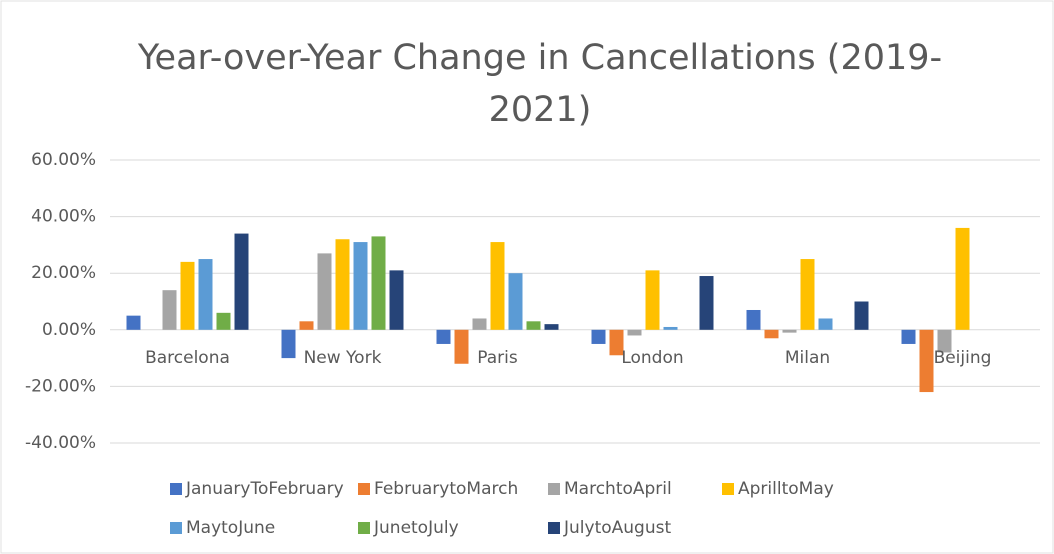 This screenshot has width=1054, height=554. I want to click on x-tick-label: Beijing, so click(963, 358).